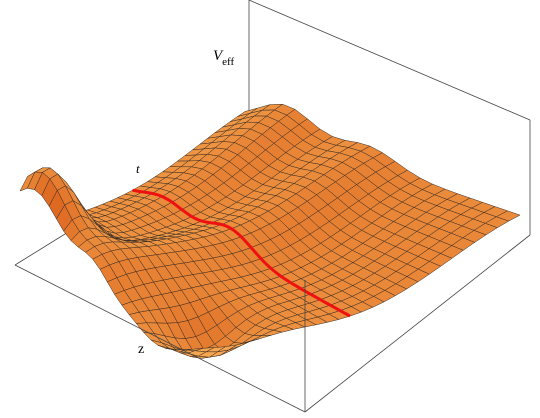 Image resolution: width=540 pixels, height=418 pixels. What do you see at coordinates (141, 349) in the screenshot?
I see `z-axis-label: z` at bounding box center [141, 349].